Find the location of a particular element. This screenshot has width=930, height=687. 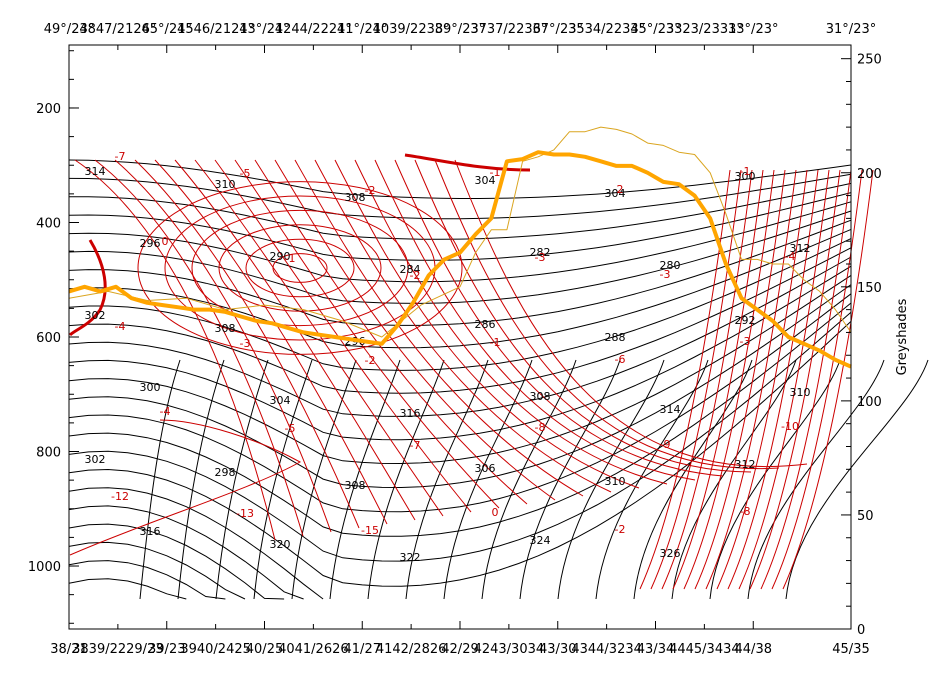

theta-contour-label: 296 is located at coordinates (150, 243).